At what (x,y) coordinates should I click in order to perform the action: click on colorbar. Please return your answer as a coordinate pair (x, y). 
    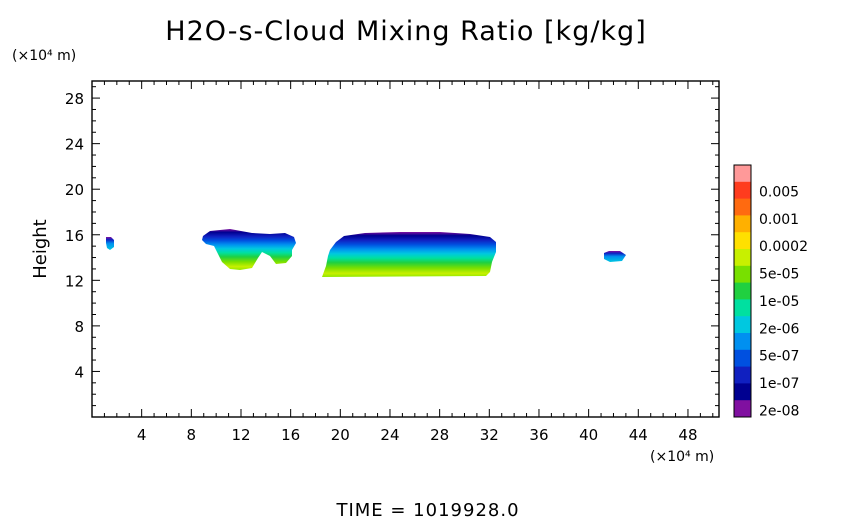
    Looking at the image, I should click on (742, 291).